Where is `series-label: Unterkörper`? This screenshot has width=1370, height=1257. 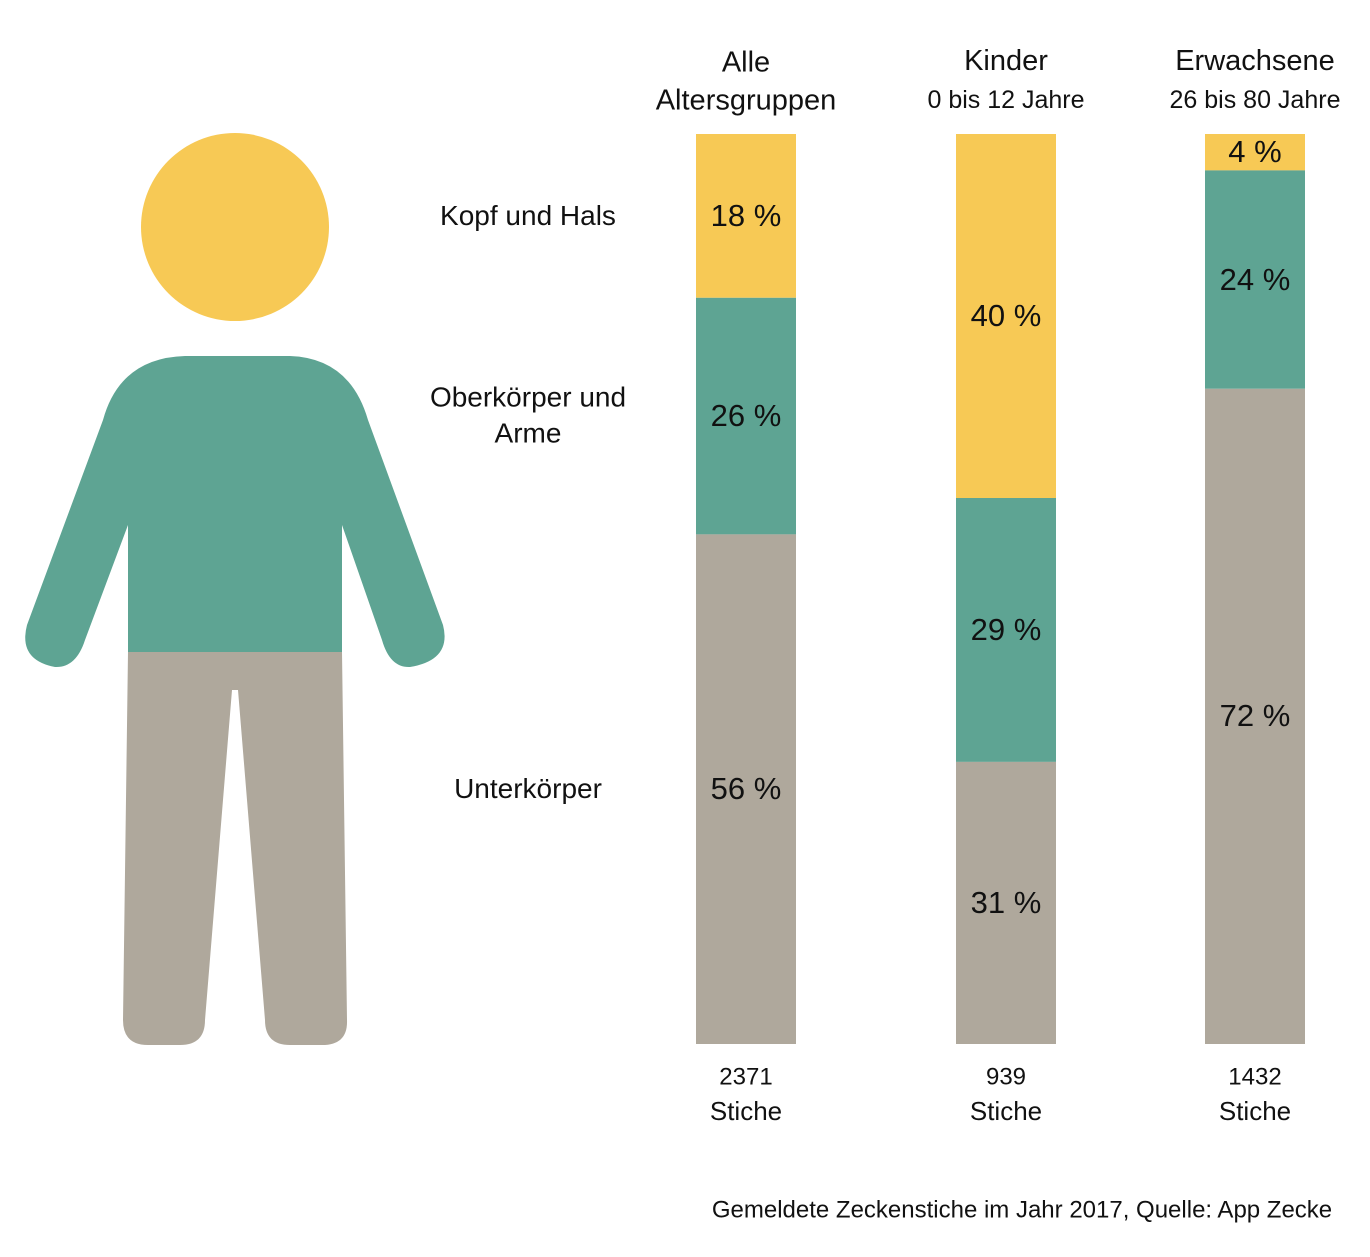 series-label: Unterkörper is located at coordinates (528, 788).